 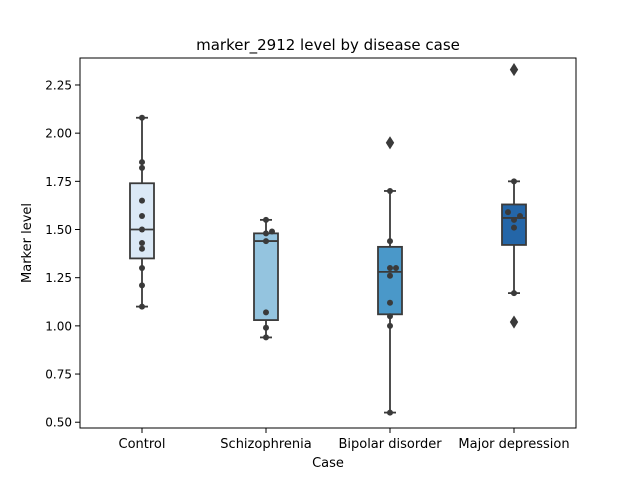 What do you see at coordinates (513, 444) in the screenshot?
I see `x-tick-label: Major depression` at bounding box center [513, 444].